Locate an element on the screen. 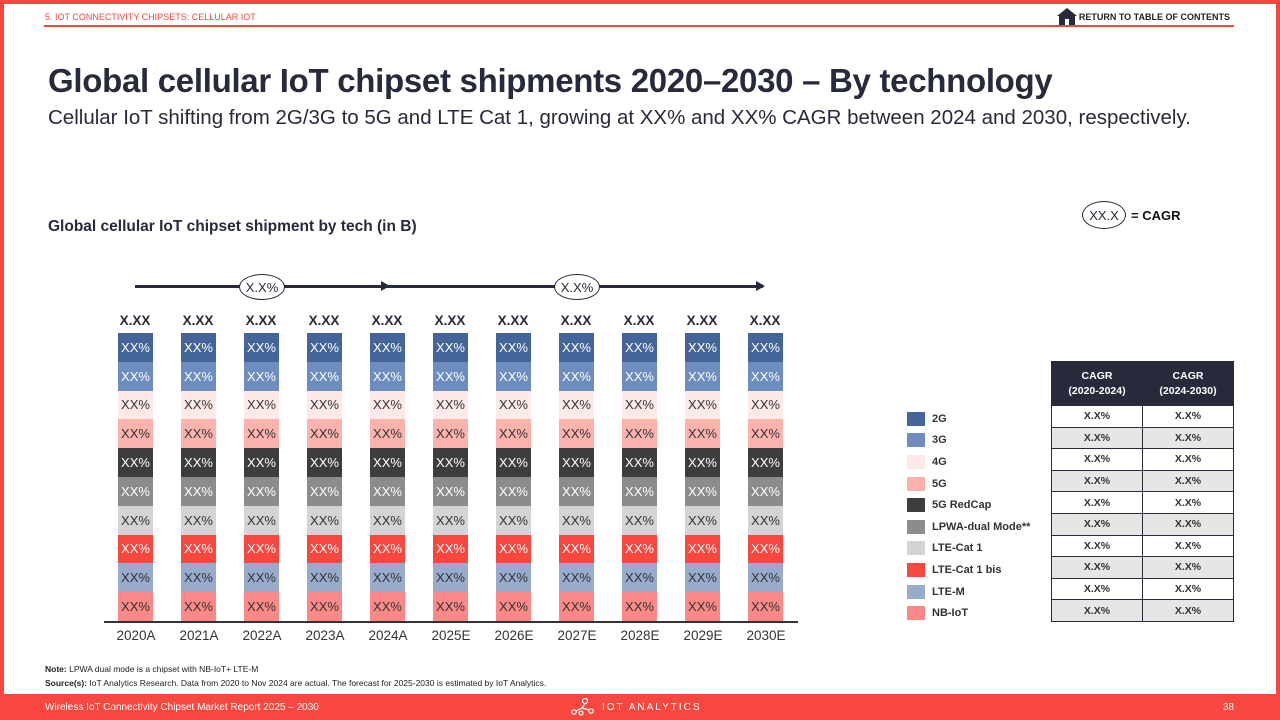  iot-analytics-logo-icon is located at coordinates (582, 707).